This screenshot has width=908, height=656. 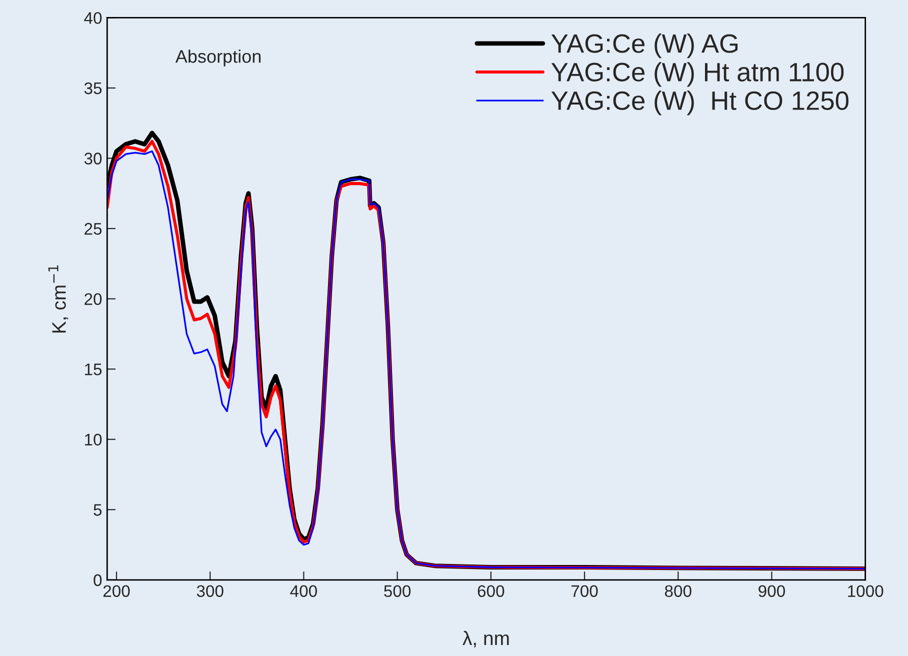 What do you see at coordinates (397, 591) in the screenshot?
I see `x-tick-label: 500` at bounding box center [397, 591].